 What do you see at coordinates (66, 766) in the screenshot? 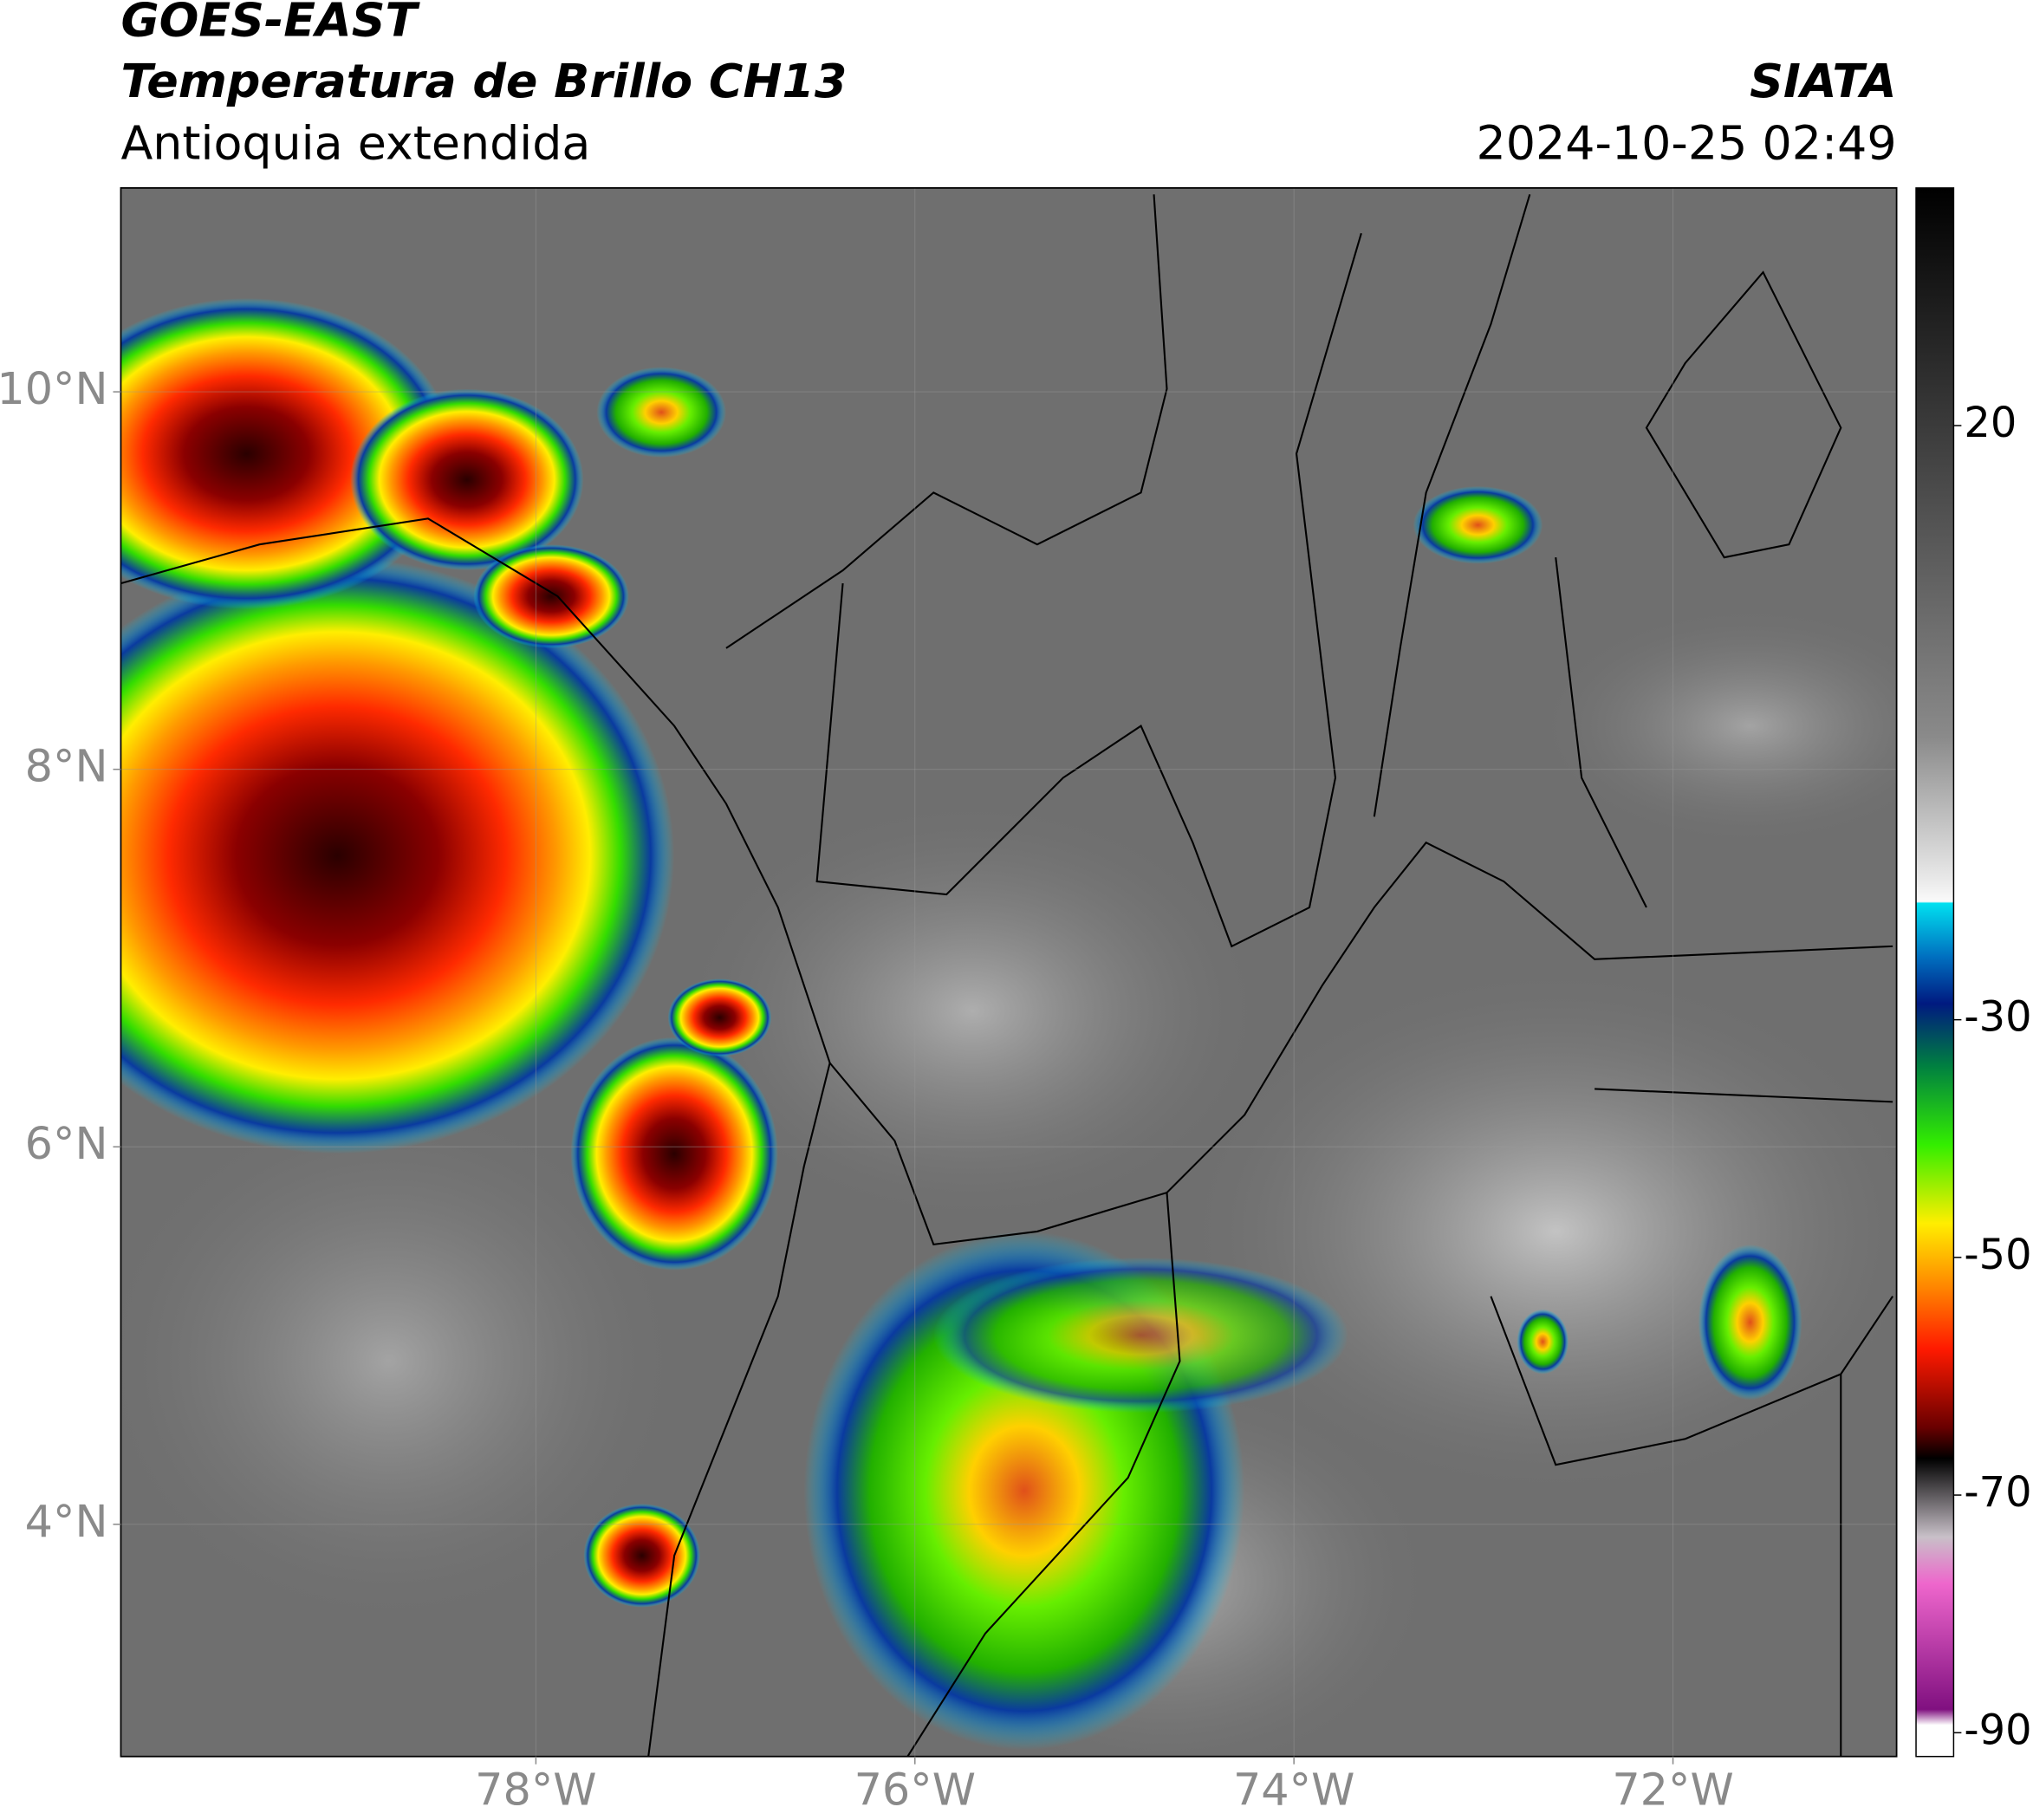
I see `y-tick-label: 8°N` at bounding box center [66, 766].